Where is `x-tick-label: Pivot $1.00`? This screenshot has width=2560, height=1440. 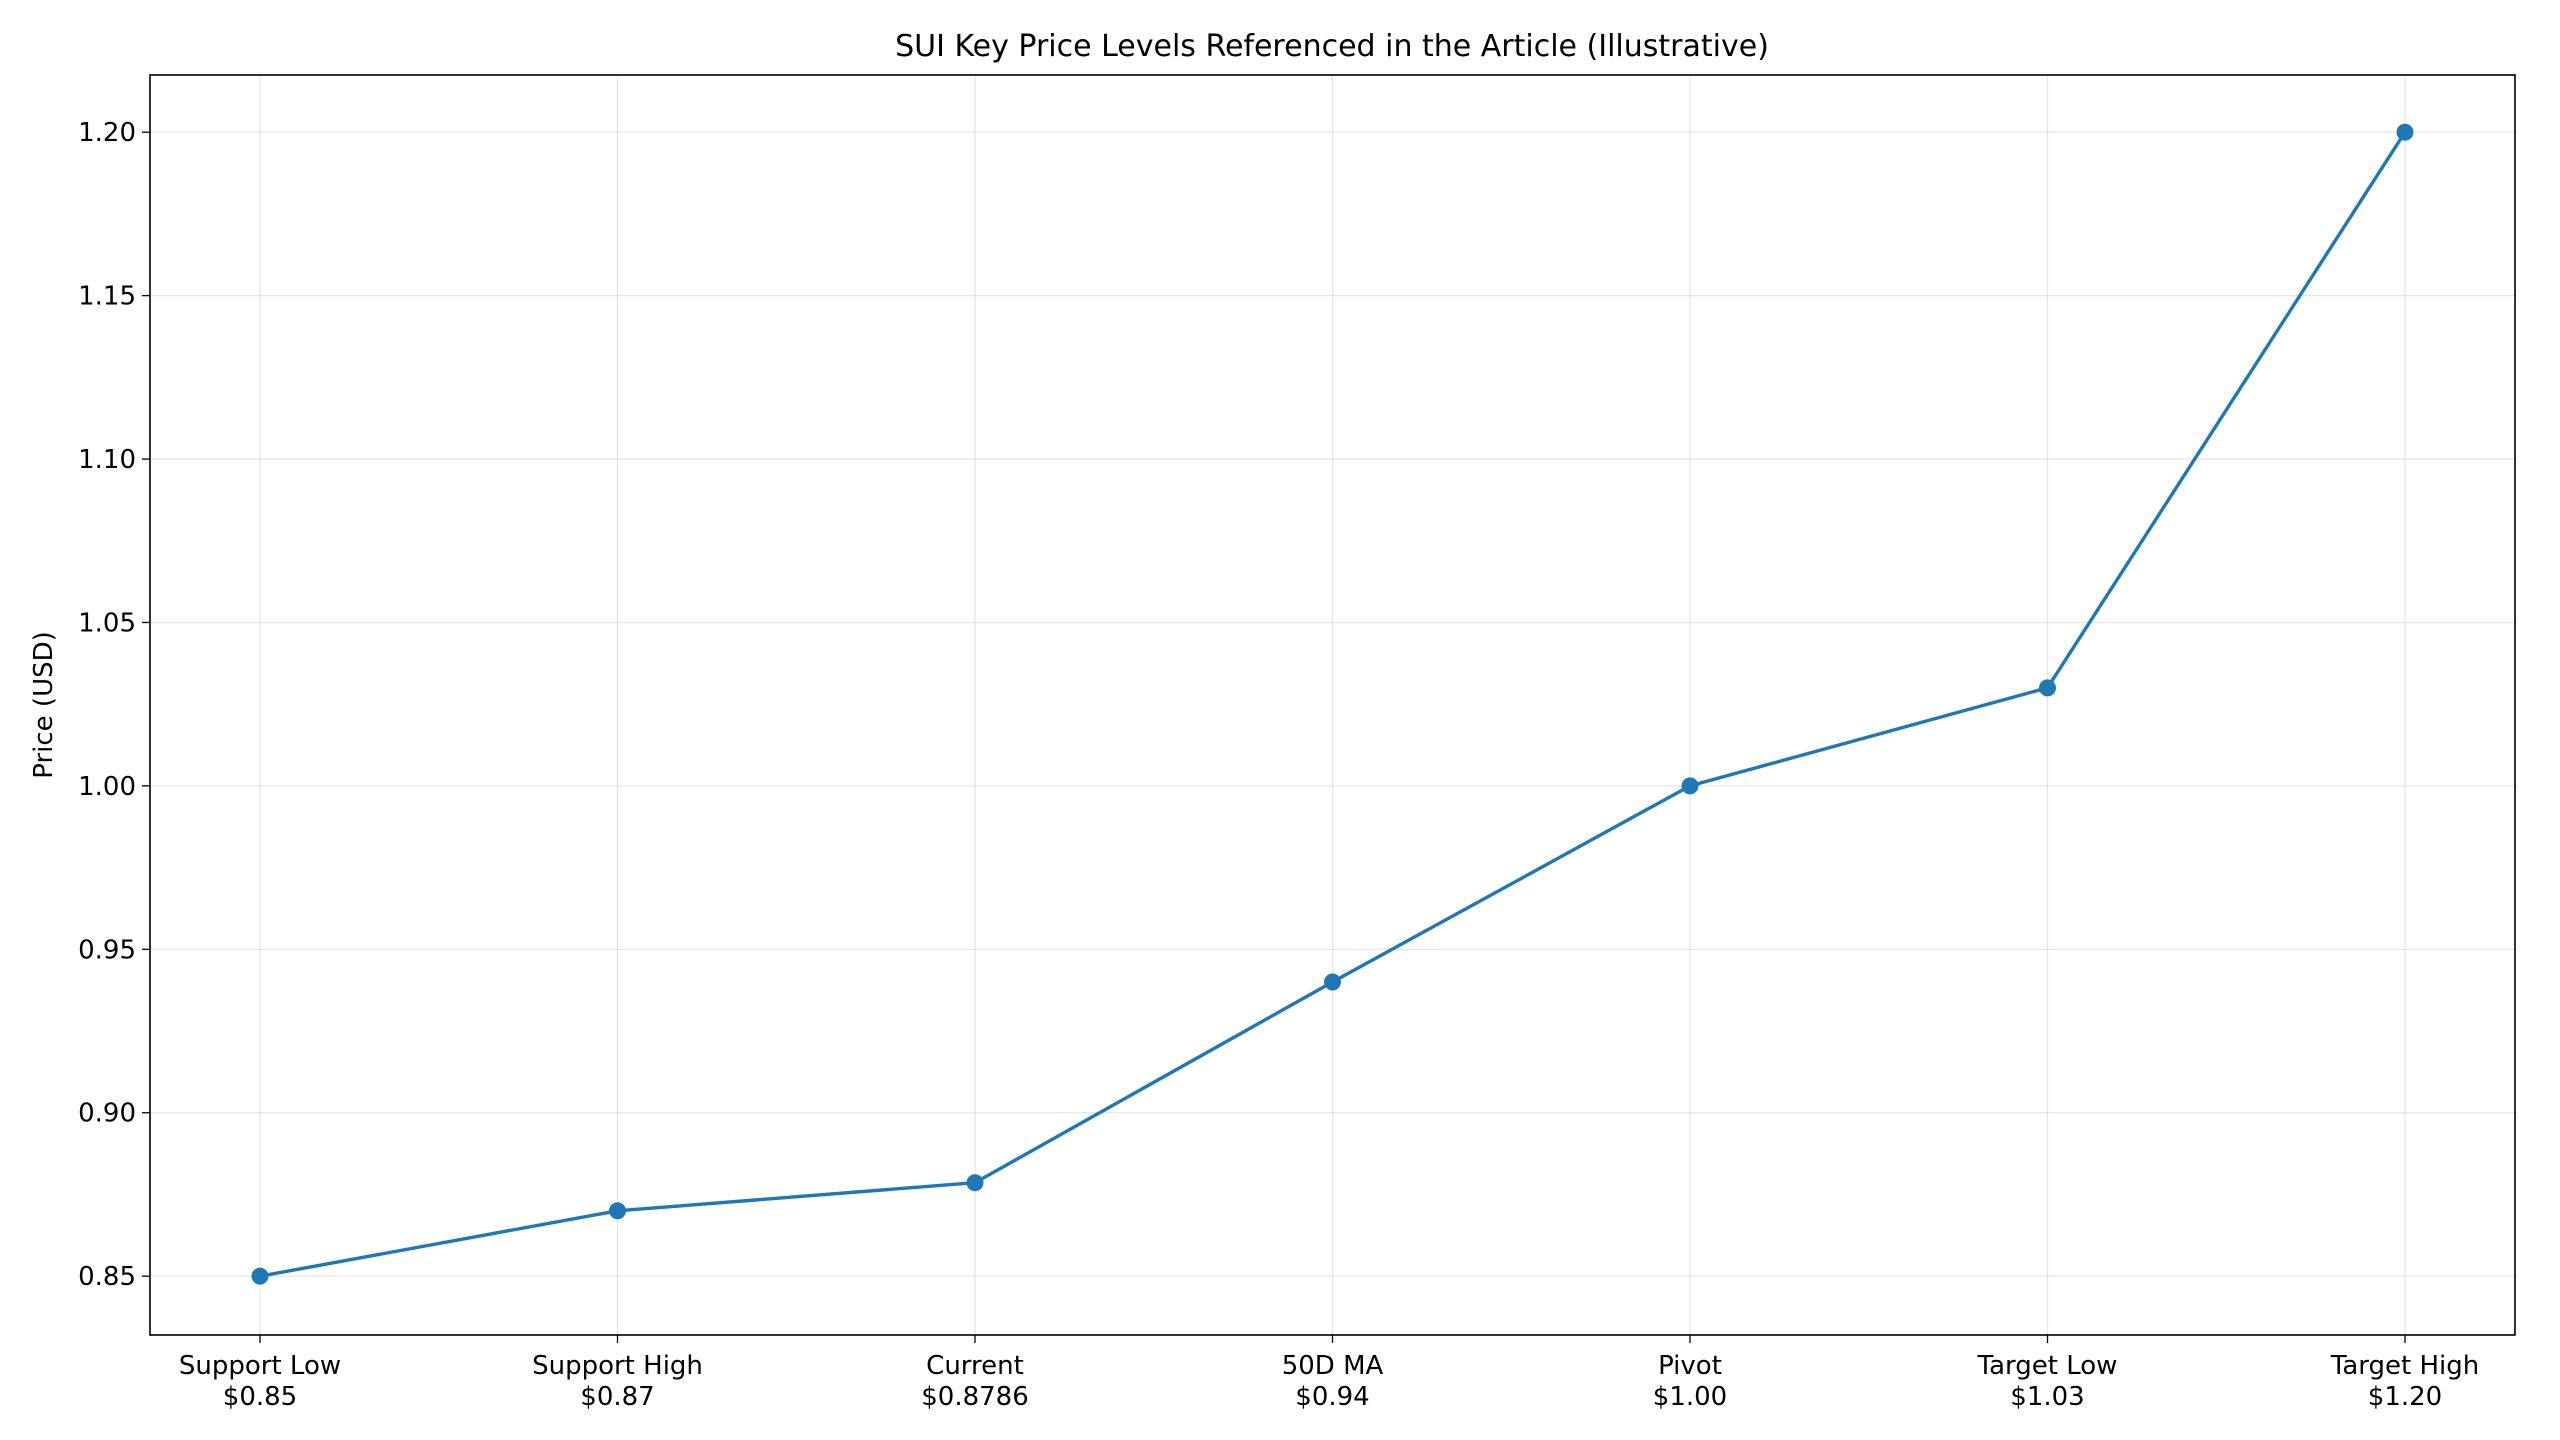 x-tick-label: Pivot $1.00 is located at coordinates (1690, 1381).